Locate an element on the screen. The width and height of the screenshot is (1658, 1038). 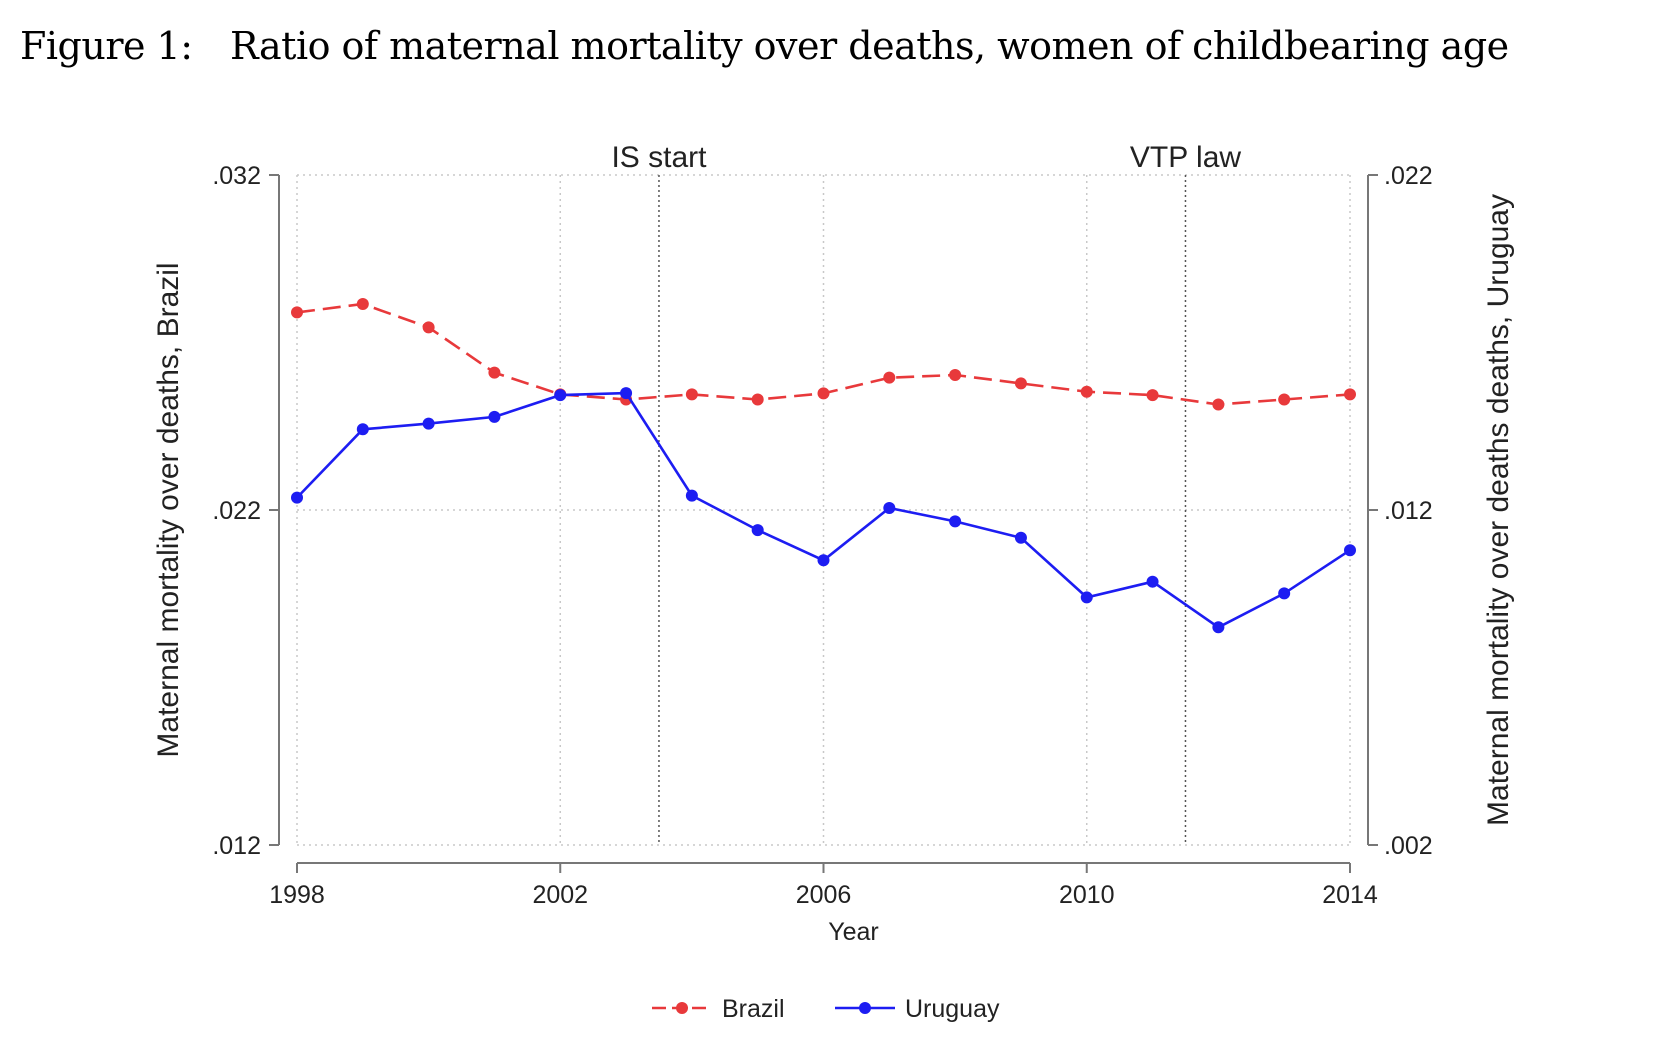
bottom-axis-tick-label: 2014 is located at coordinates (1350, 895).